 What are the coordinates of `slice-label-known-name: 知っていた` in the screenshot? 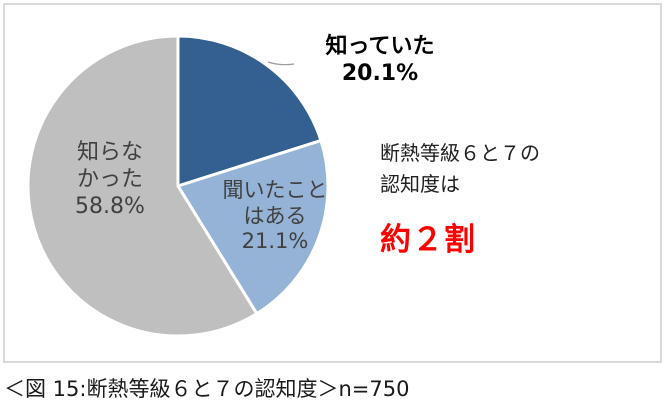 It's located at (380, 46).